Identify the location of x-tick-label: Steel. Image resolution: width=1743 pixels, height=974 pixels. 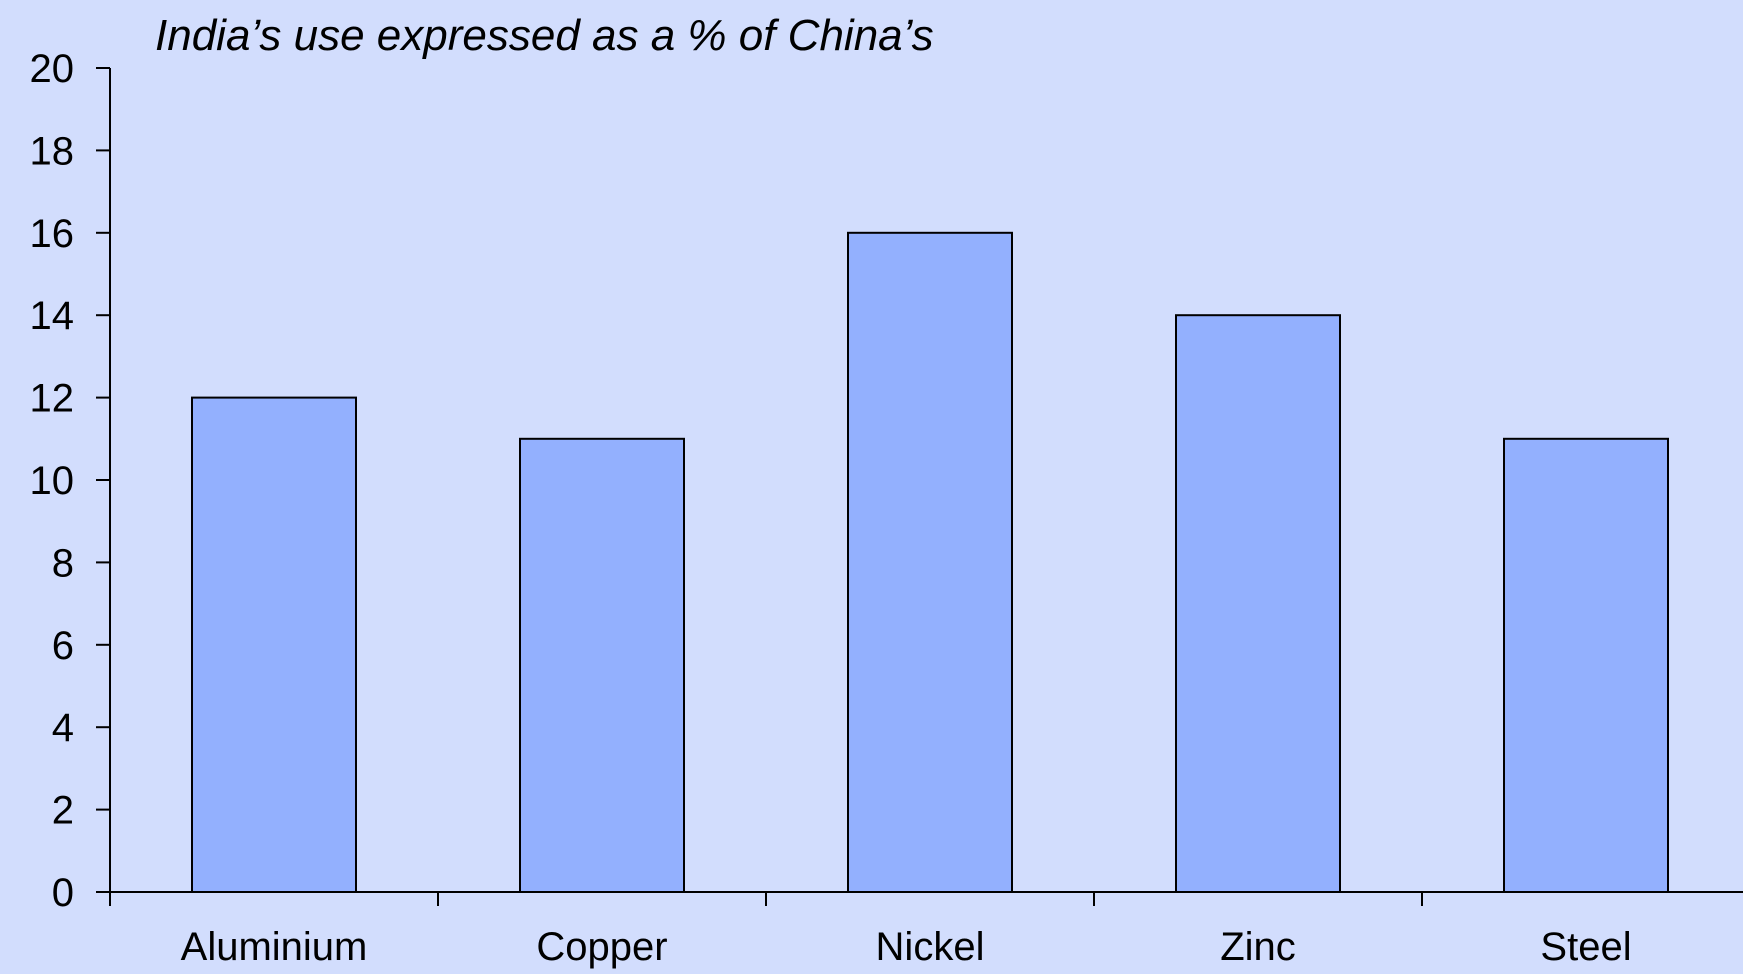
(1585, 947).